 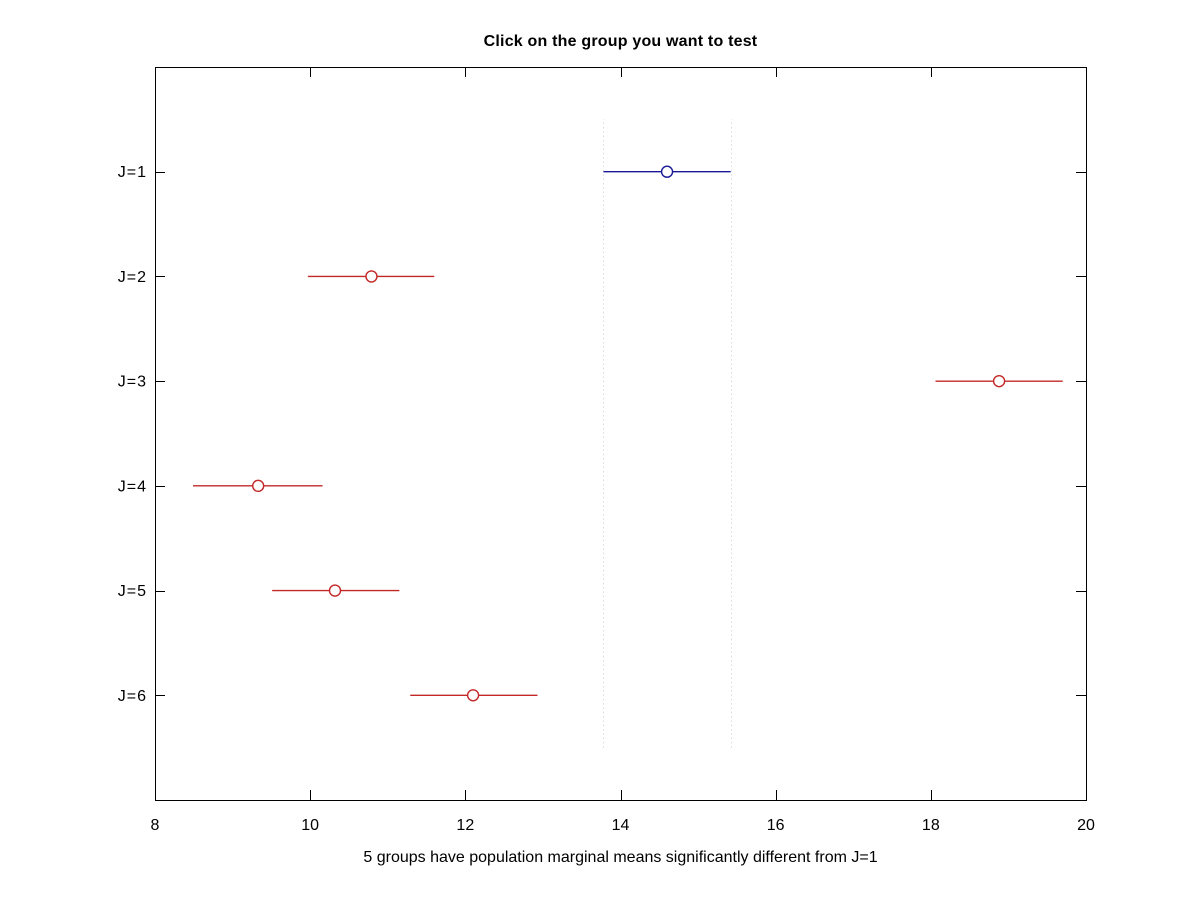 What do you see at coordinates (776, 825) in the screenshot?
I see `x-tick-label: 16` at bounding box center [776, 825].